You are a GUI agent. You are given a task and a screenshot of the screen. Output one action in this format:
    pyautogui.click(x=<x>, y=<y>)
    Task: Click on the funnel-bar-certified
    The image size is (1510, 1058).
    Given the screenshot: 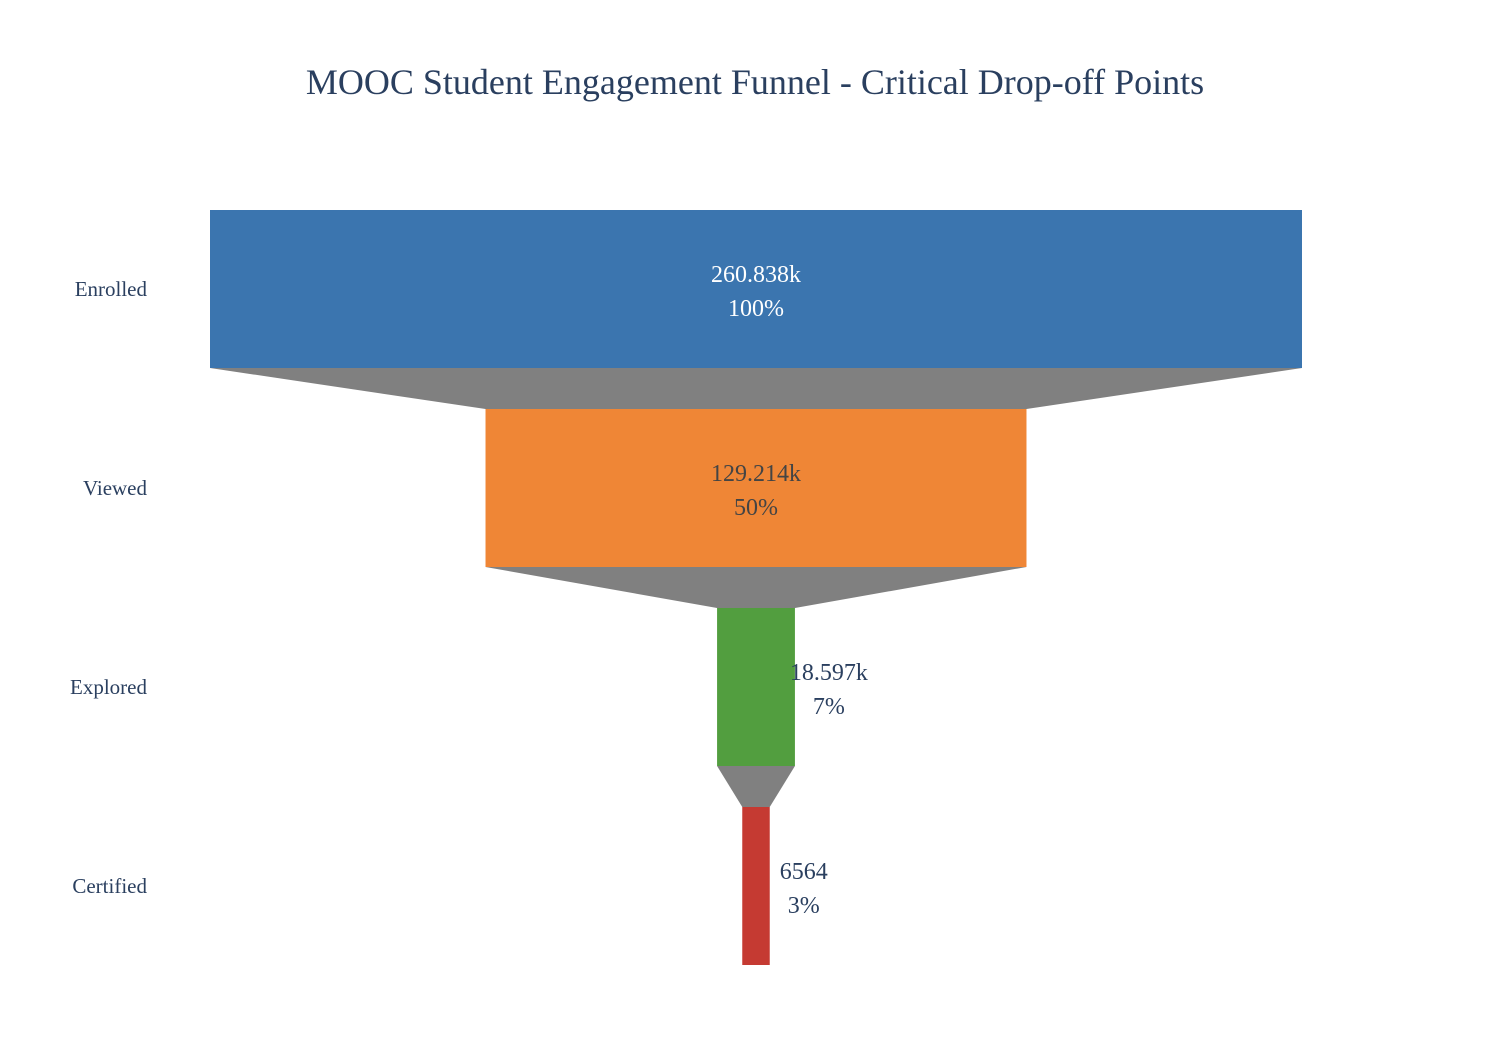 What is the action you would take?
    pyautogui.click(x=756, y=886)
    